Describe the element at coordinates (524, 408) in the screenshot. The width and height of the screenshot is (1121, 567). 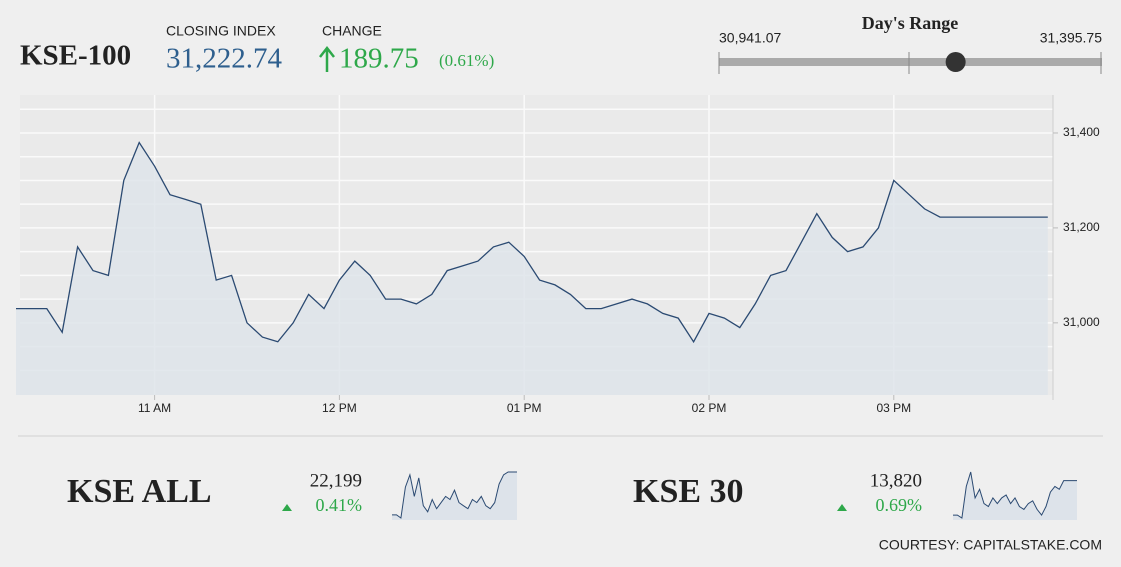
I see `x-tick-label: 01 PM` at that location.